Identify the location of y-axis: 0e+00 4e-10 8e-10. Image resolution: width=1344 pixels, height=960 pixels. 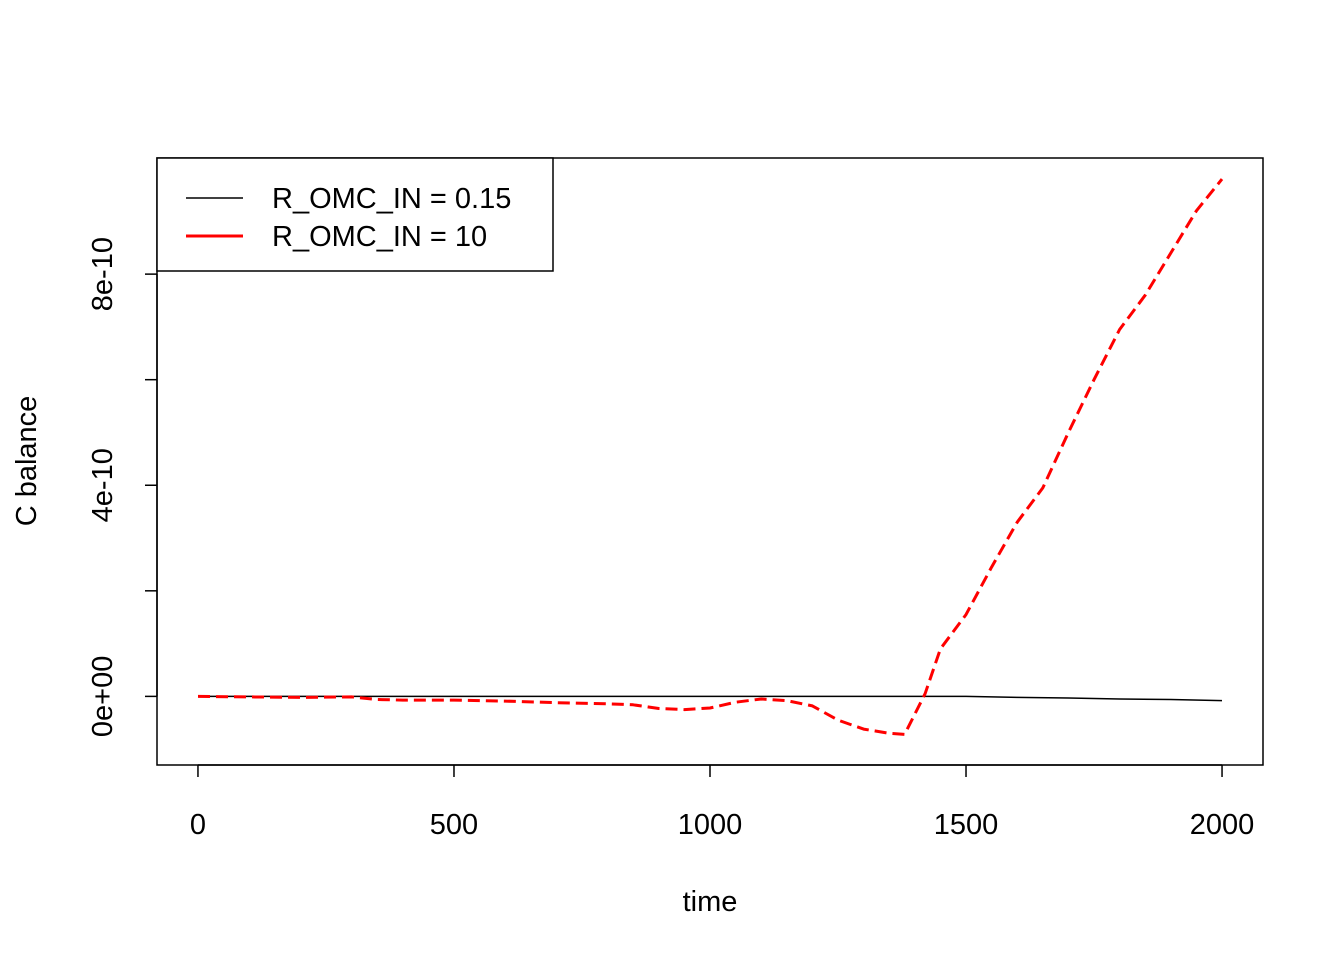
(122, 487).